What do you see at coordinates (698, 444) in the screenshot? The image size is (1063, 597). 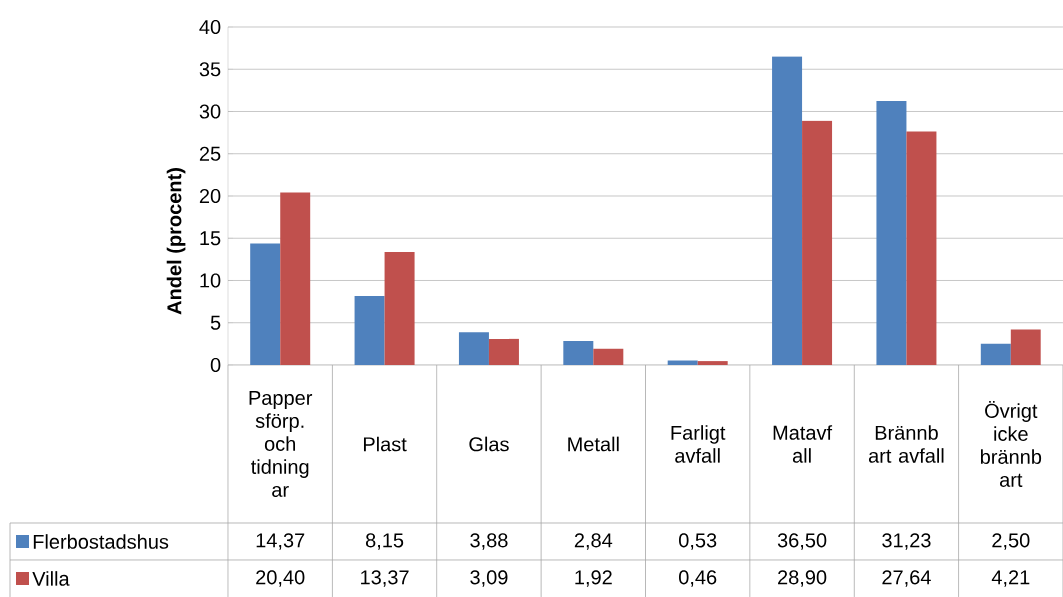 I see `x-tick-label: Farligt avfall` at bounding box center [698, 444].